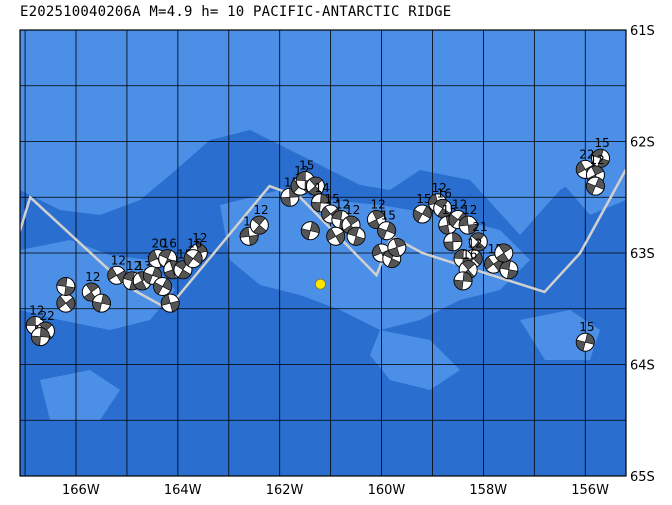 The image size is (672, 505). Describe the element at coordinates (158, 244) in the screenshot. I see `mechanism-depth-label: 20` at that location.